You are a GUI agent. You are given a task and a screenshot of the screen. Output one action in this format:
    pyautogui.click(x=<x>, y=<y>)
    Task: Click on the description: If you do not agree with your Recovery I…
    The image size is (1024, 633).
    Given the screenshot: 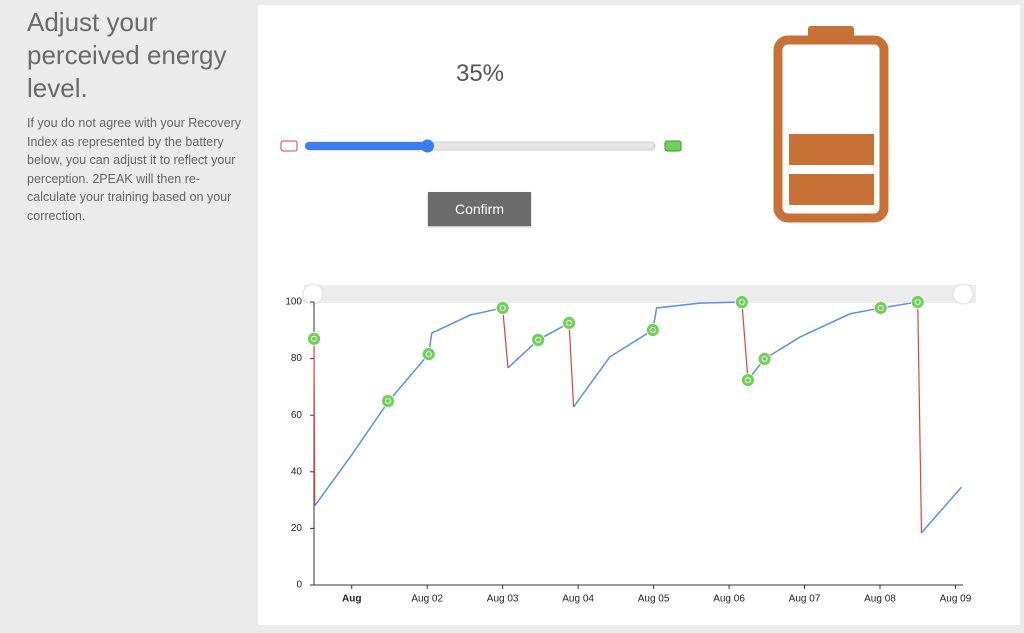 What is the action you would take?
    pyautogui.click(x=134, y=169)
    